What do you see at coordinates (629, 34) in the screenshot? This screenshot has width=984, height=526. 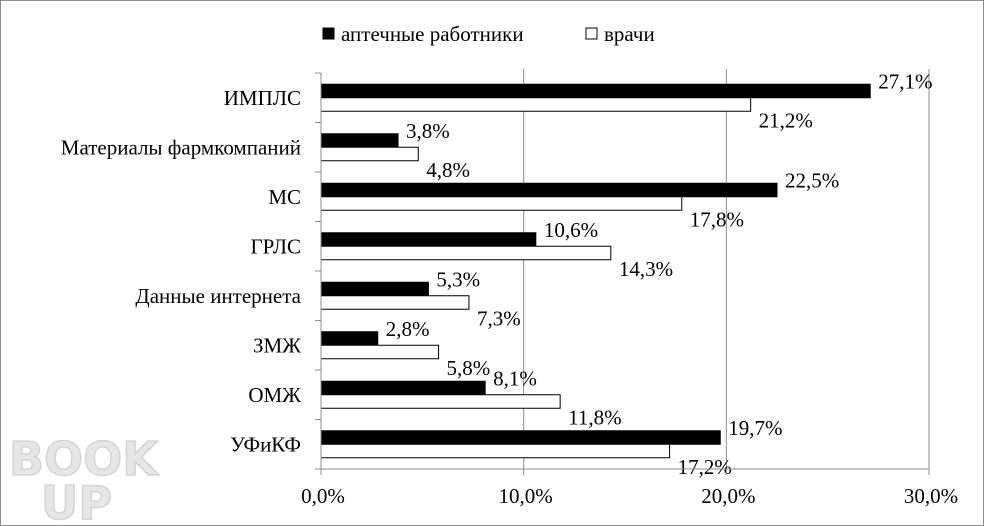 I see `legend-label-doctors: врачи` at bounding box center [629, 34].